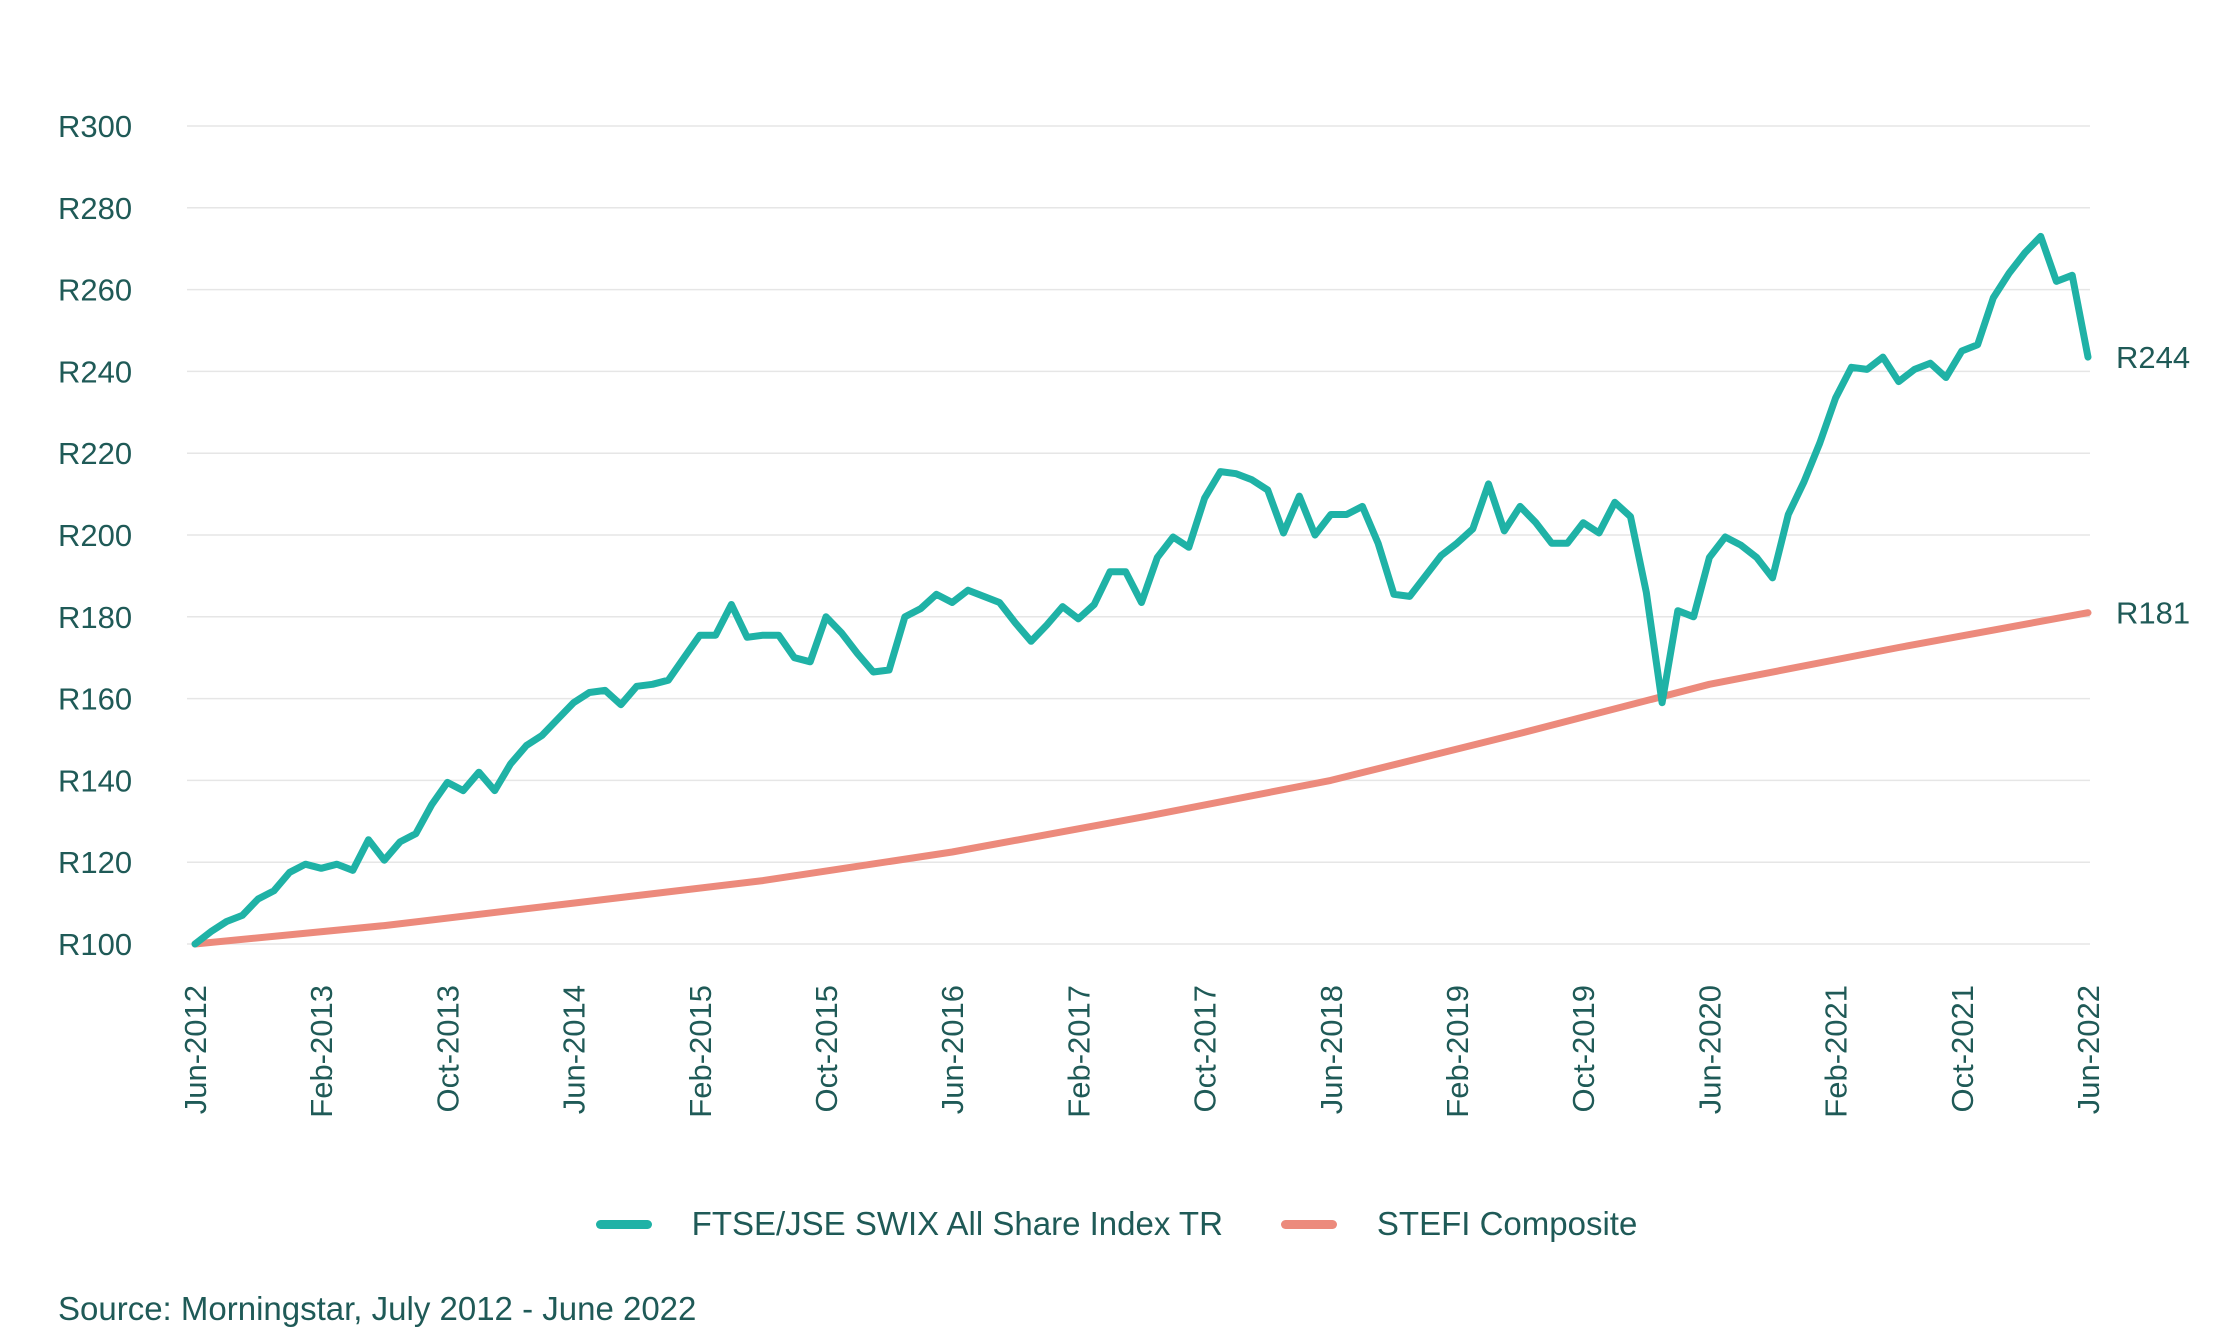  What do you see at coordinates (700, 1051) in the screenshot?
I see `x-tick-label: Feb-2015` at bounding box center [700, 1051].